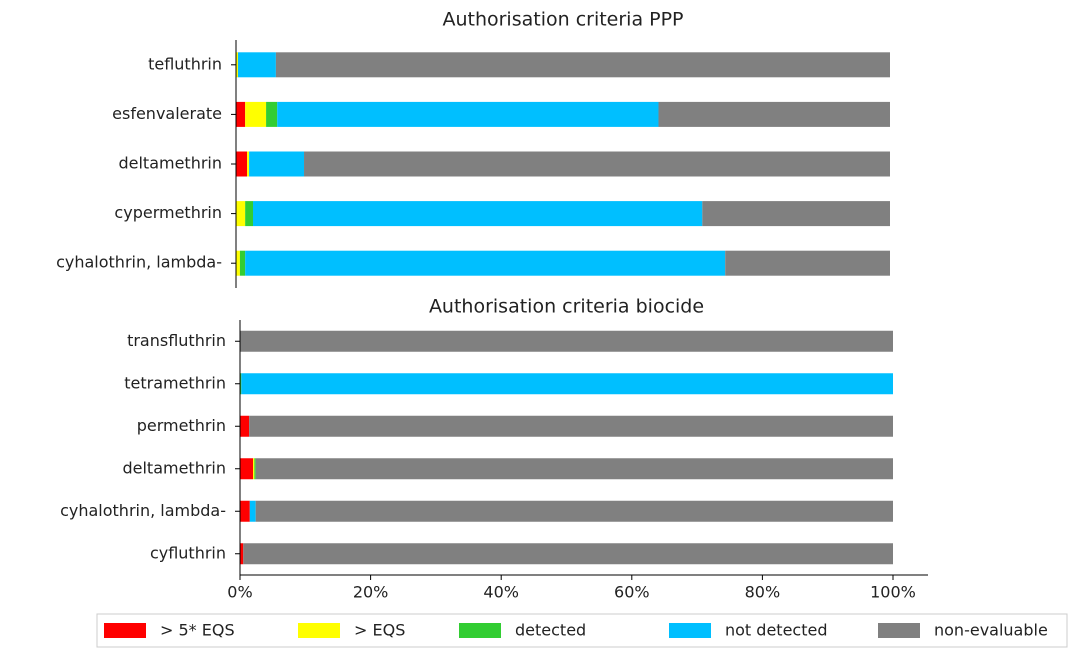 This screenshot has width=1072, height=648. What do you see at coordinates (371, 592) in the screenshot?
I see `x-tick-label: 20%` at bounding box center [371, 592].